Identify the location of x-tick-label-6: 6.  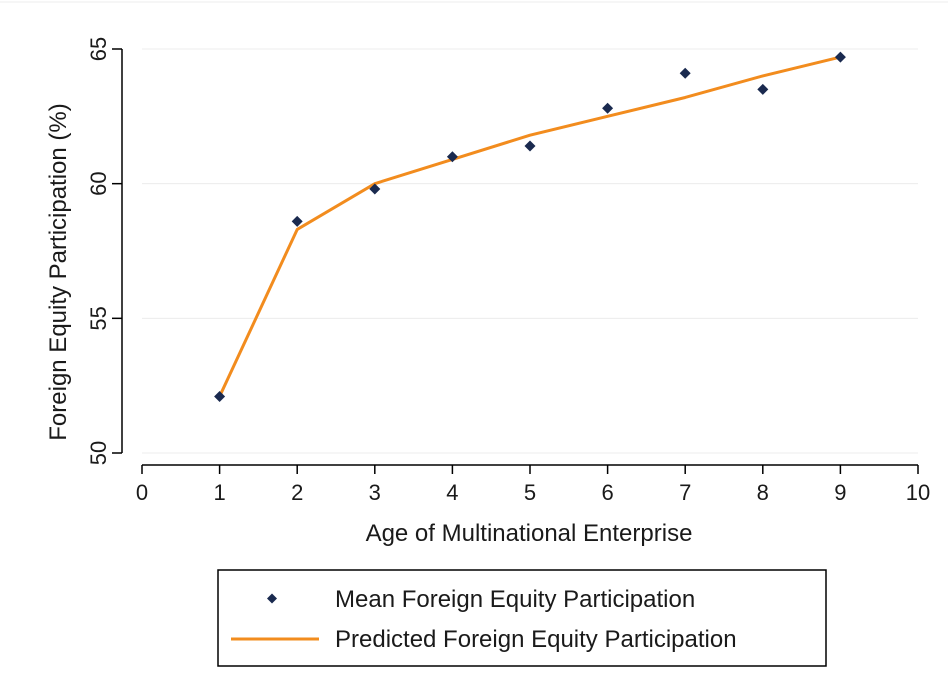
(607, 492).